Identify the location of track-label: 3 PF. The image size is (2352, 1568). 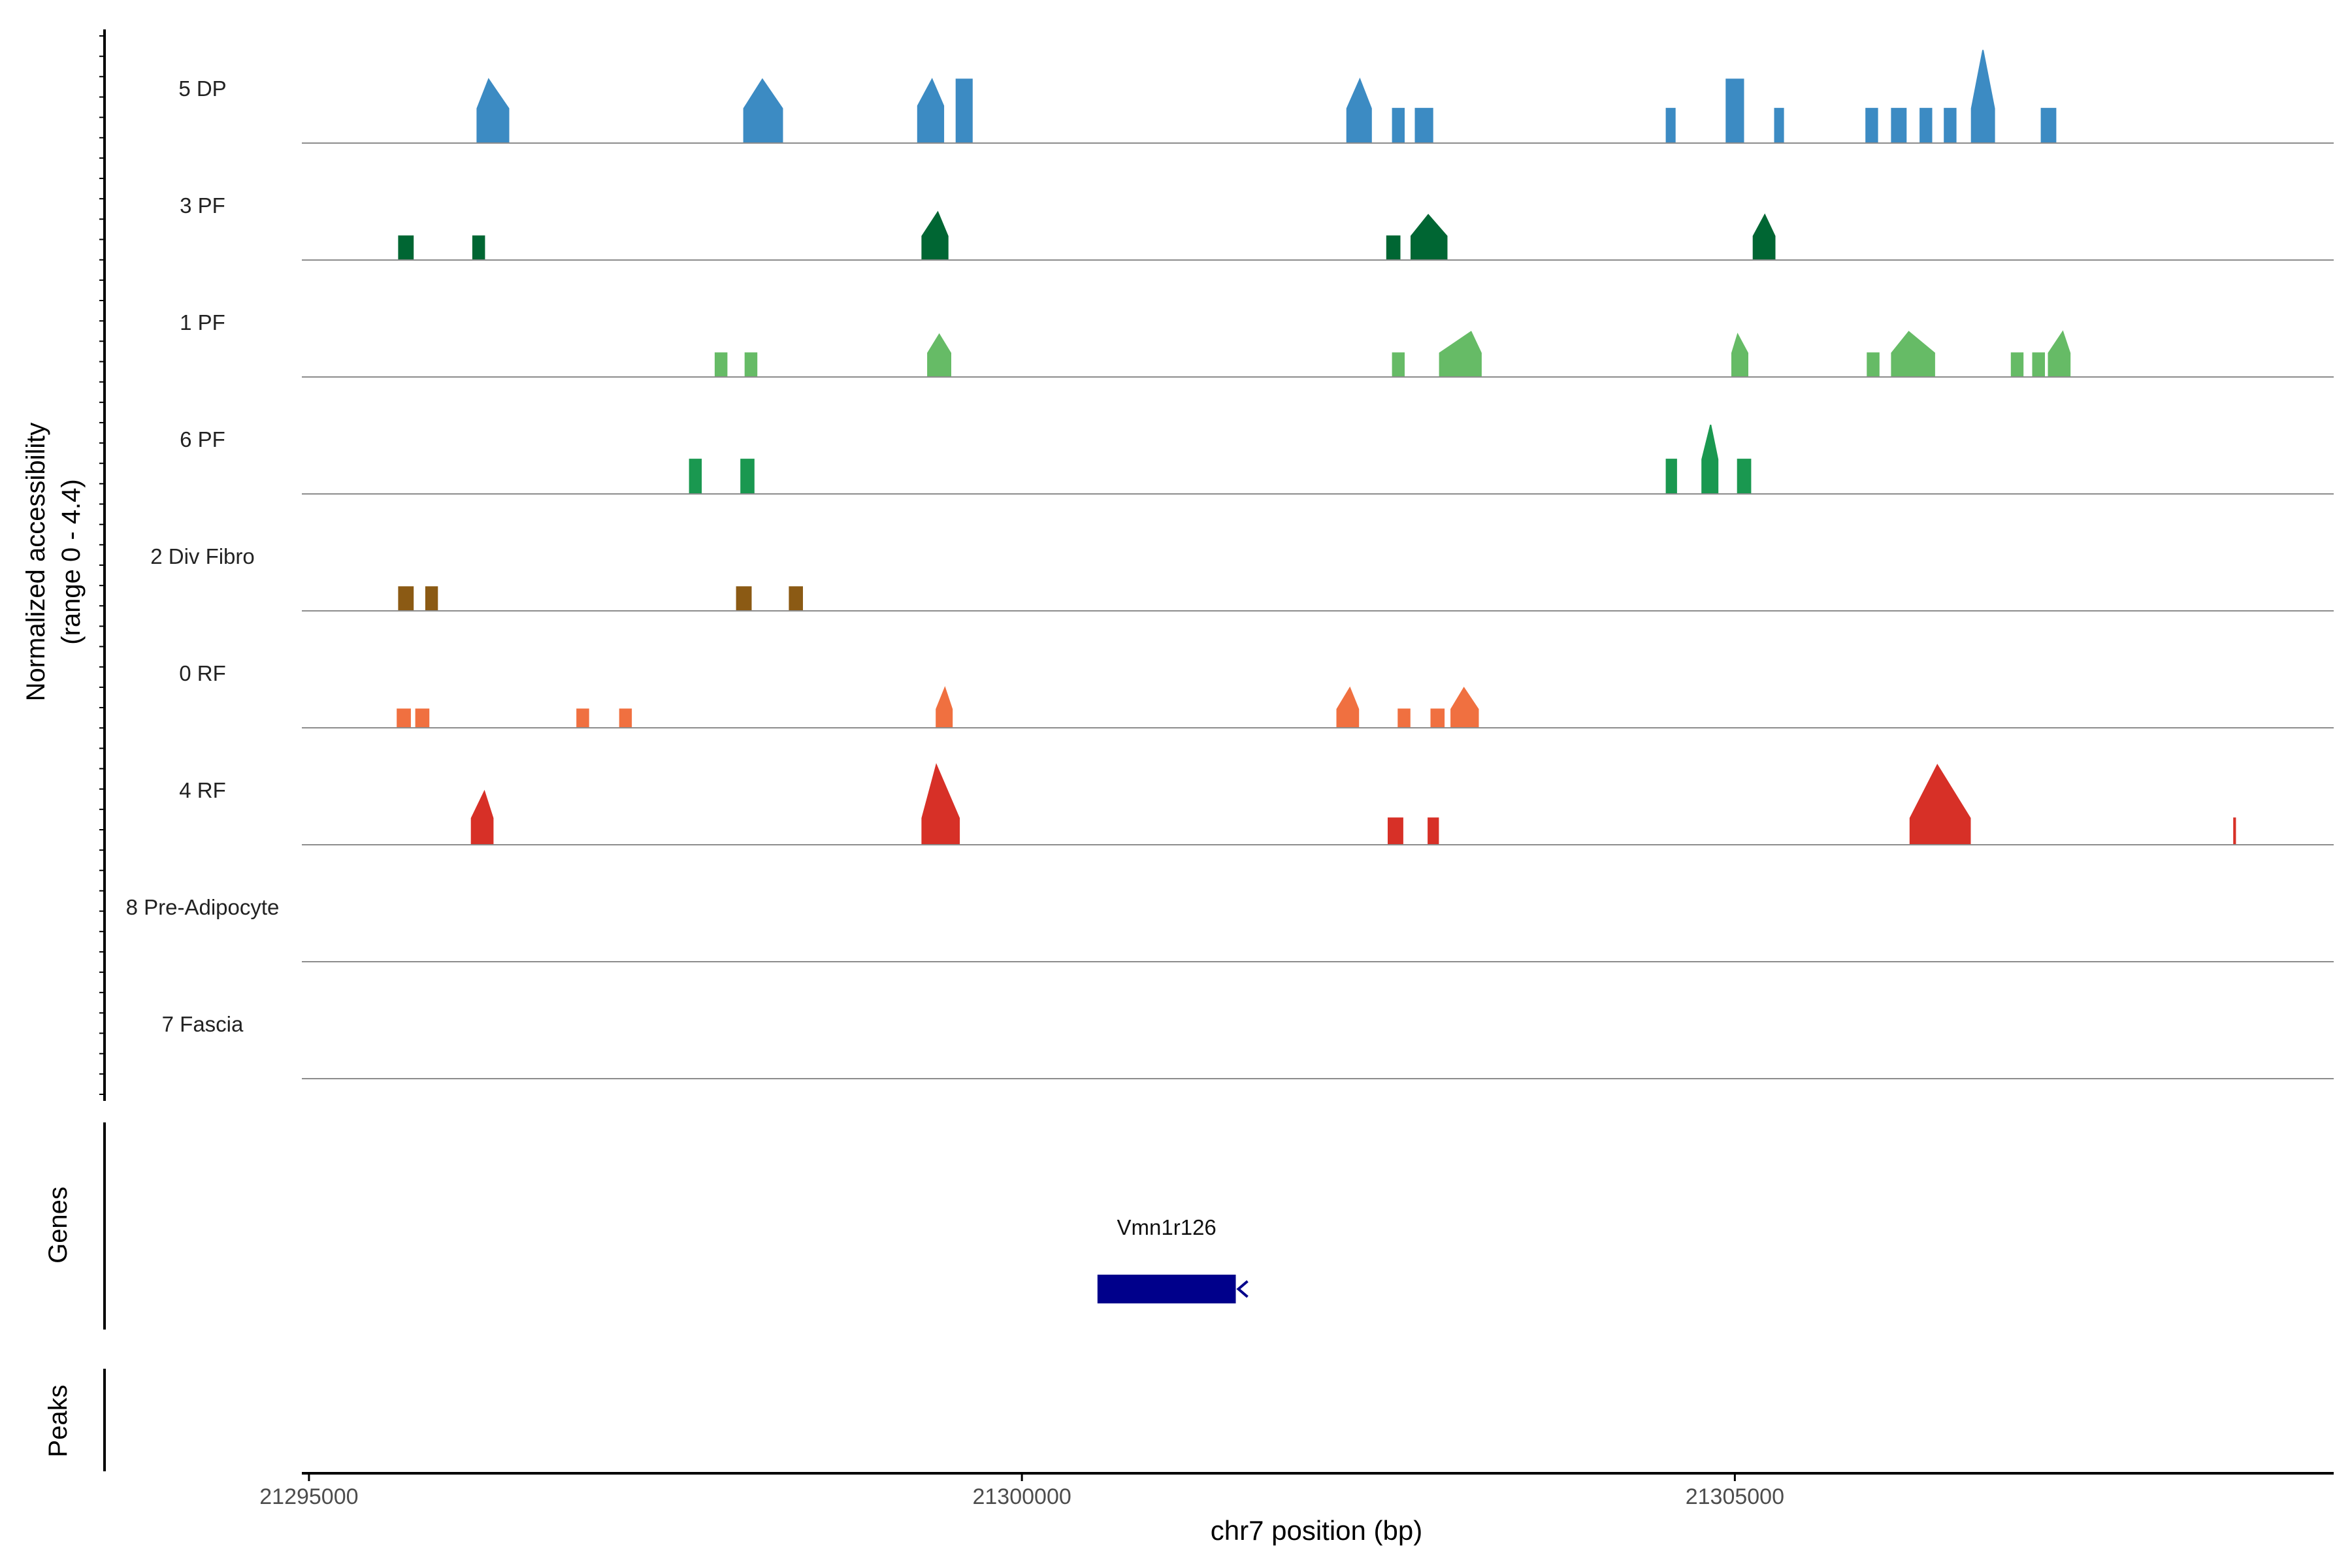
(202, 205).